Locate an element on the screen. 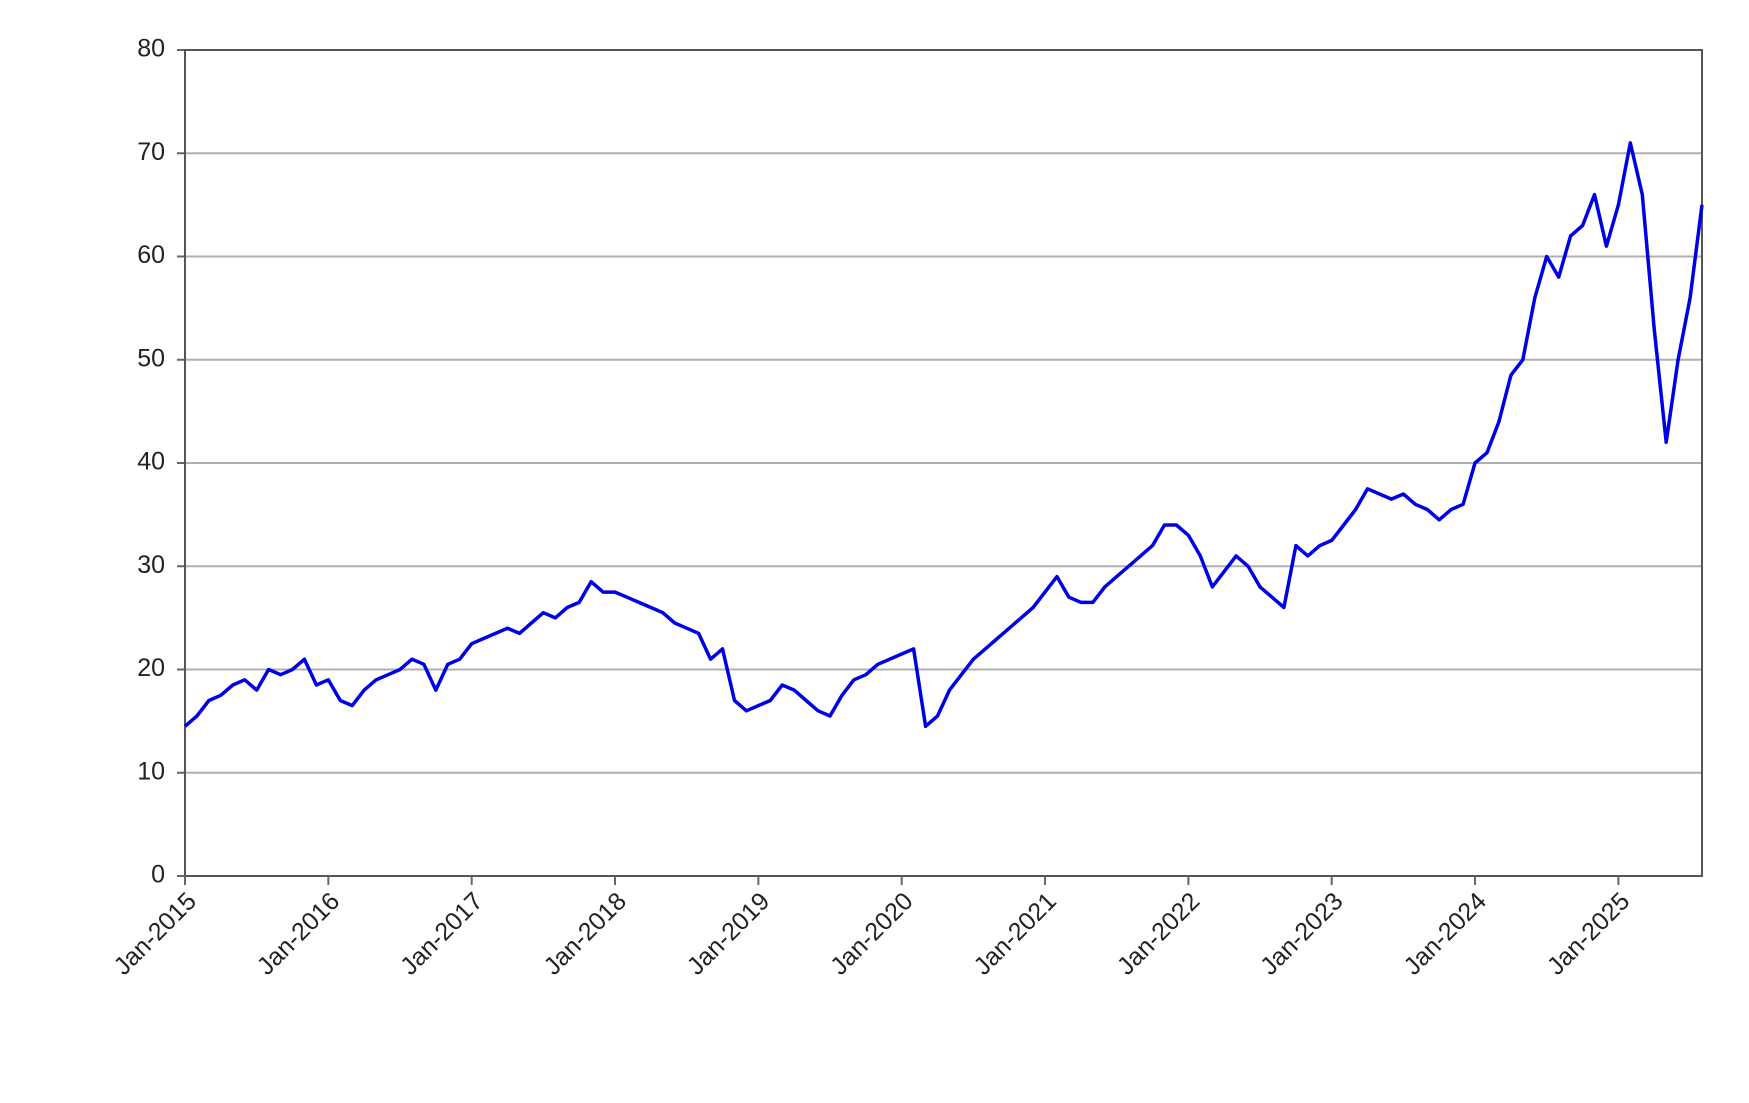 This screenshot has height=1103, width=1749. x-tick-label: Jan-2016 is located at coordinates (299, 934).